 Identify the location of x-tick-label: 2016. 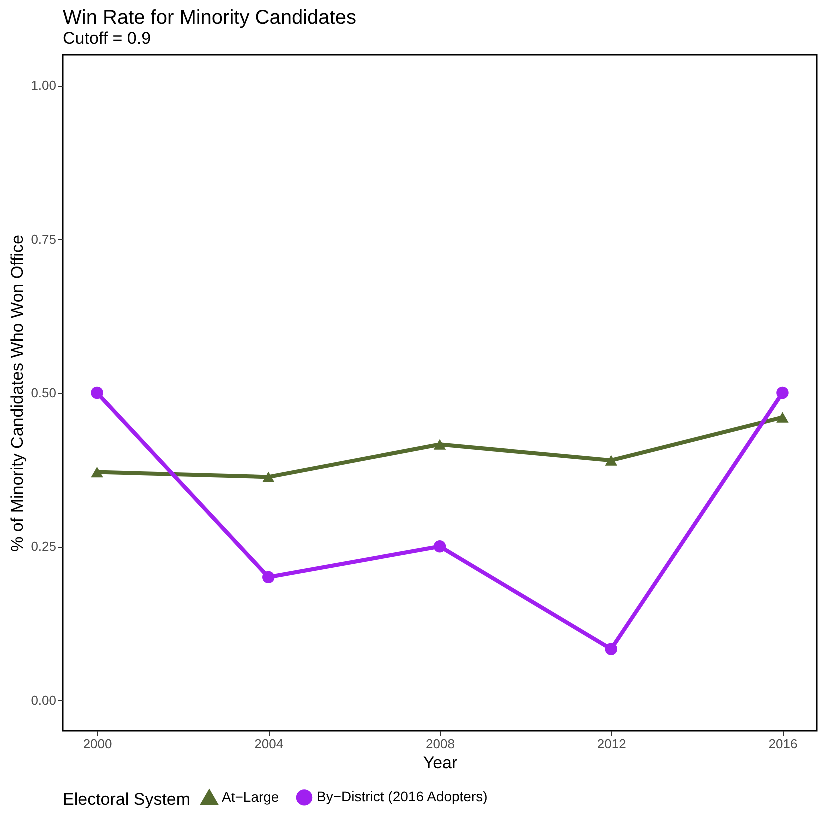
(783, 744).